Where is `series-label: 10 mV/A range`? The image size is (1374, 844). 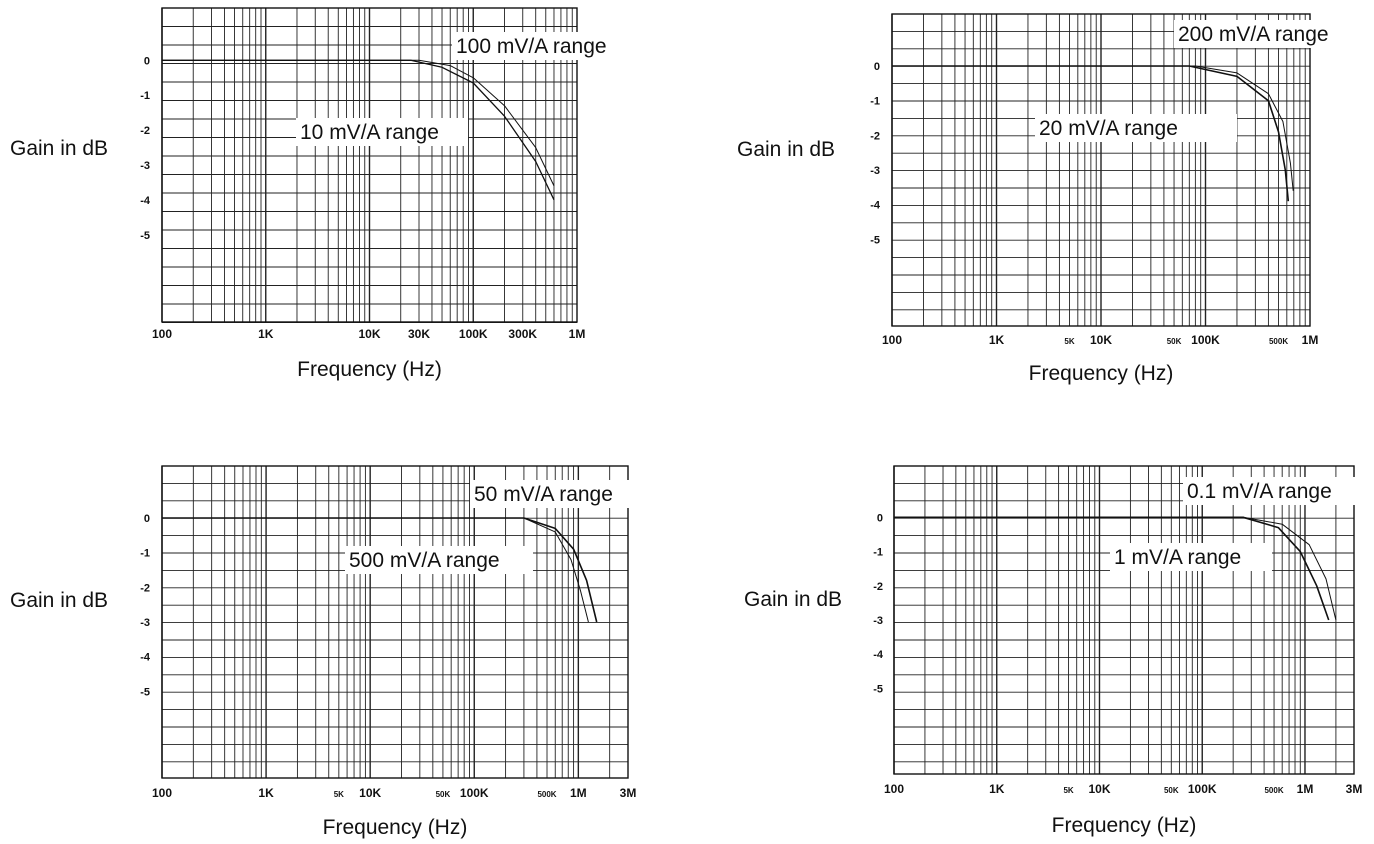 series-label: 10 mV/A range is located at coordinates (369, 132).